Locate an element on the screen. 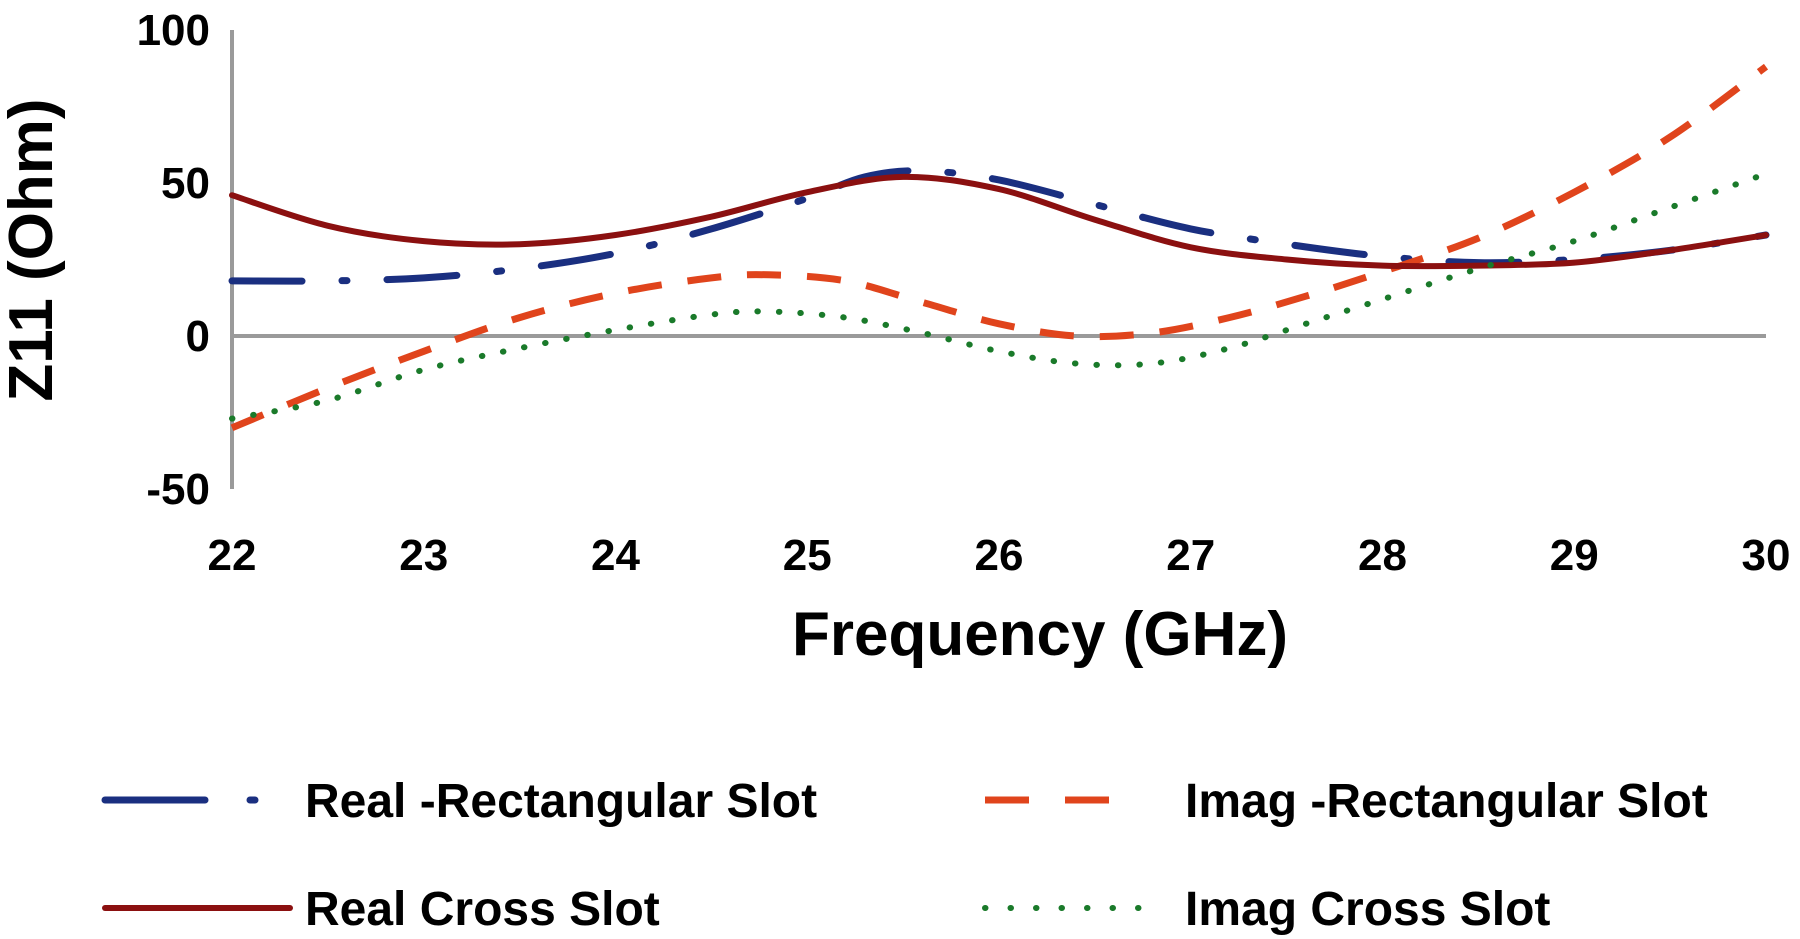 This screenshot has height=939, width=1800. x-tick-label: 28 is located at coordinates (1382, 555).